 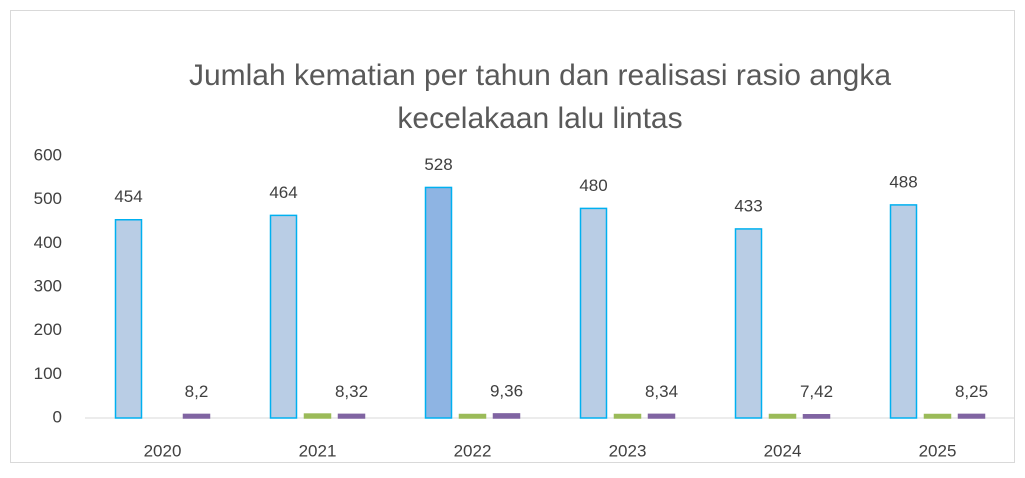 What do you see at coordinates (748, 205) in the screenshot?
I see `data-label: 433` at bounding box center [748, 205].